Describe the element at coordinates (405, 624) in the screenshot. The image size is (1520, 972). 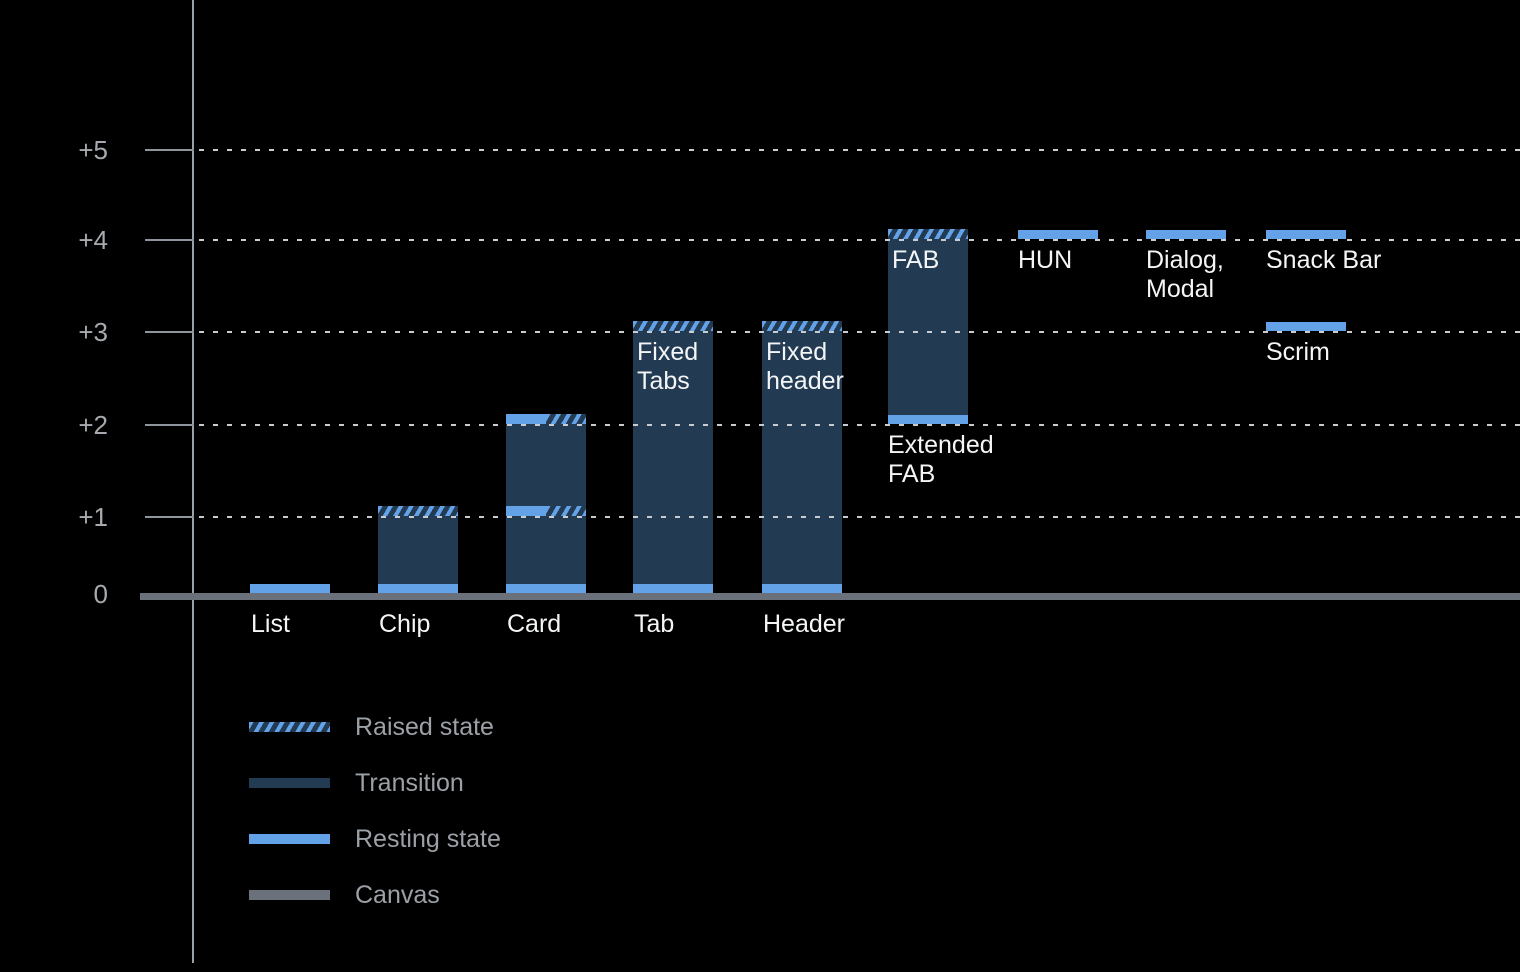
I see `bar-label-chip: Chip` at that location.